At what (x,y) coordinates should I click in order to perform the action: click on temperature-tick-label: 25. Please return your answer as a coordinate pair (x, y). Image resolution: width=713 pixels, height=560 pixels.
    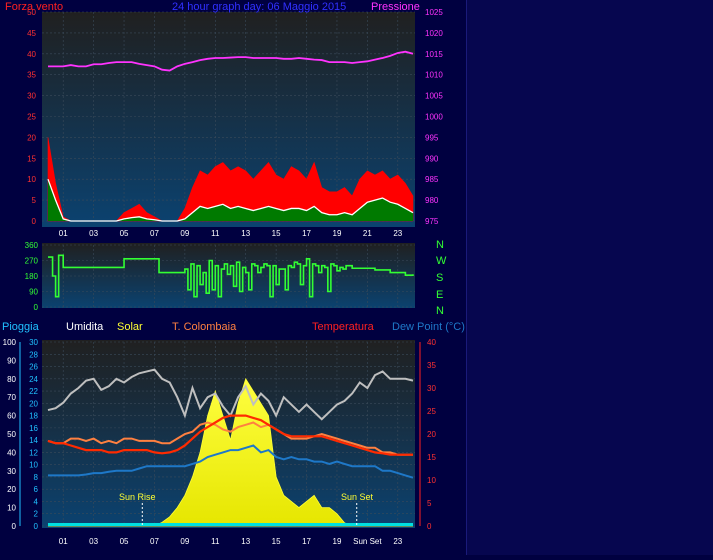
    Looking at the image, I should click on (431, 411).